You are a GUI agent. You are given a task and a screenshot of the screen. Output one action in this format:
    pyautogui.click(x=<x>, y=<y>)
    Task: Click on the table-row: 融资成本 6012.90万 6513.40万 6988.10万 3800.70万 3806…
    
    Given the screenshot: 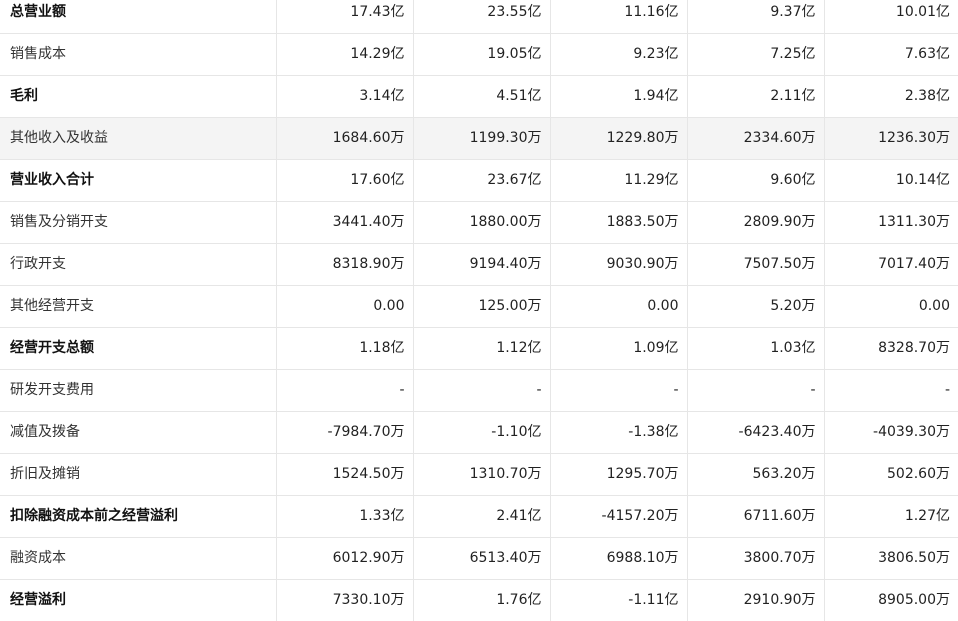 What is the action you would take?
    pyautogui.click(x=479, y=558)
    